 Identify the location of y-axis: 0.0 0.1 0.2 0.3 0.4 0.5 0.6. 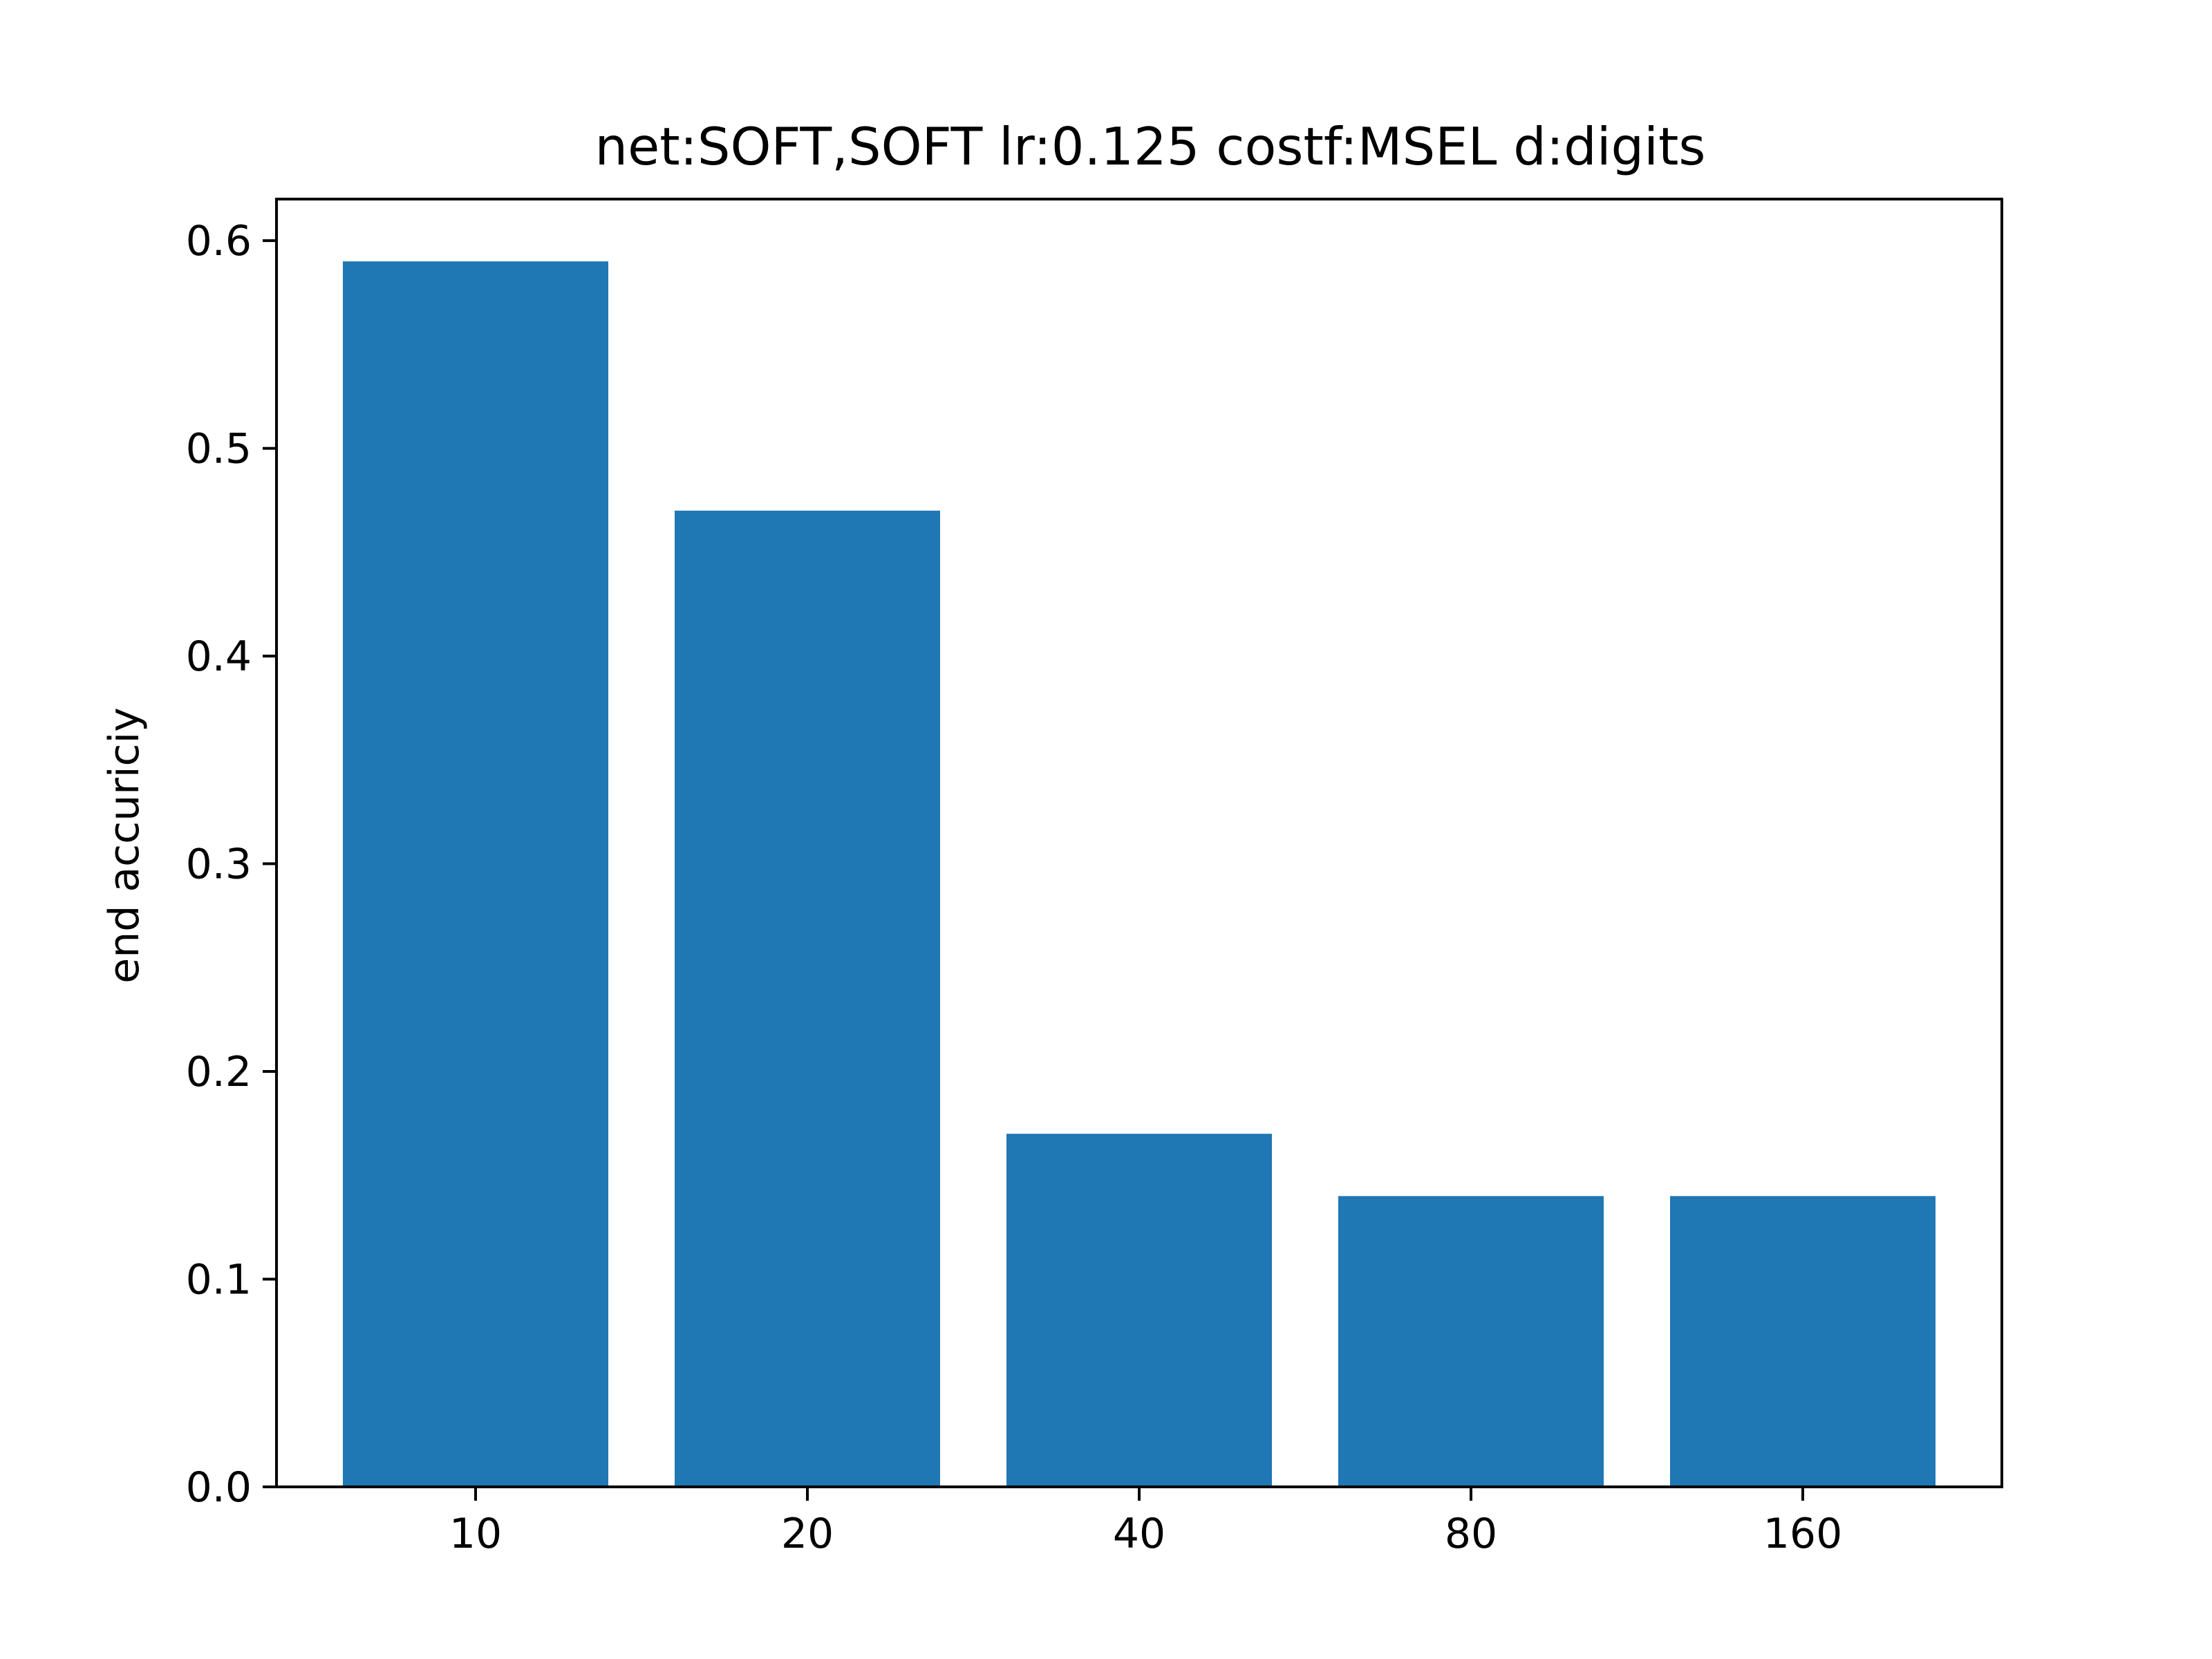
(231, 864).